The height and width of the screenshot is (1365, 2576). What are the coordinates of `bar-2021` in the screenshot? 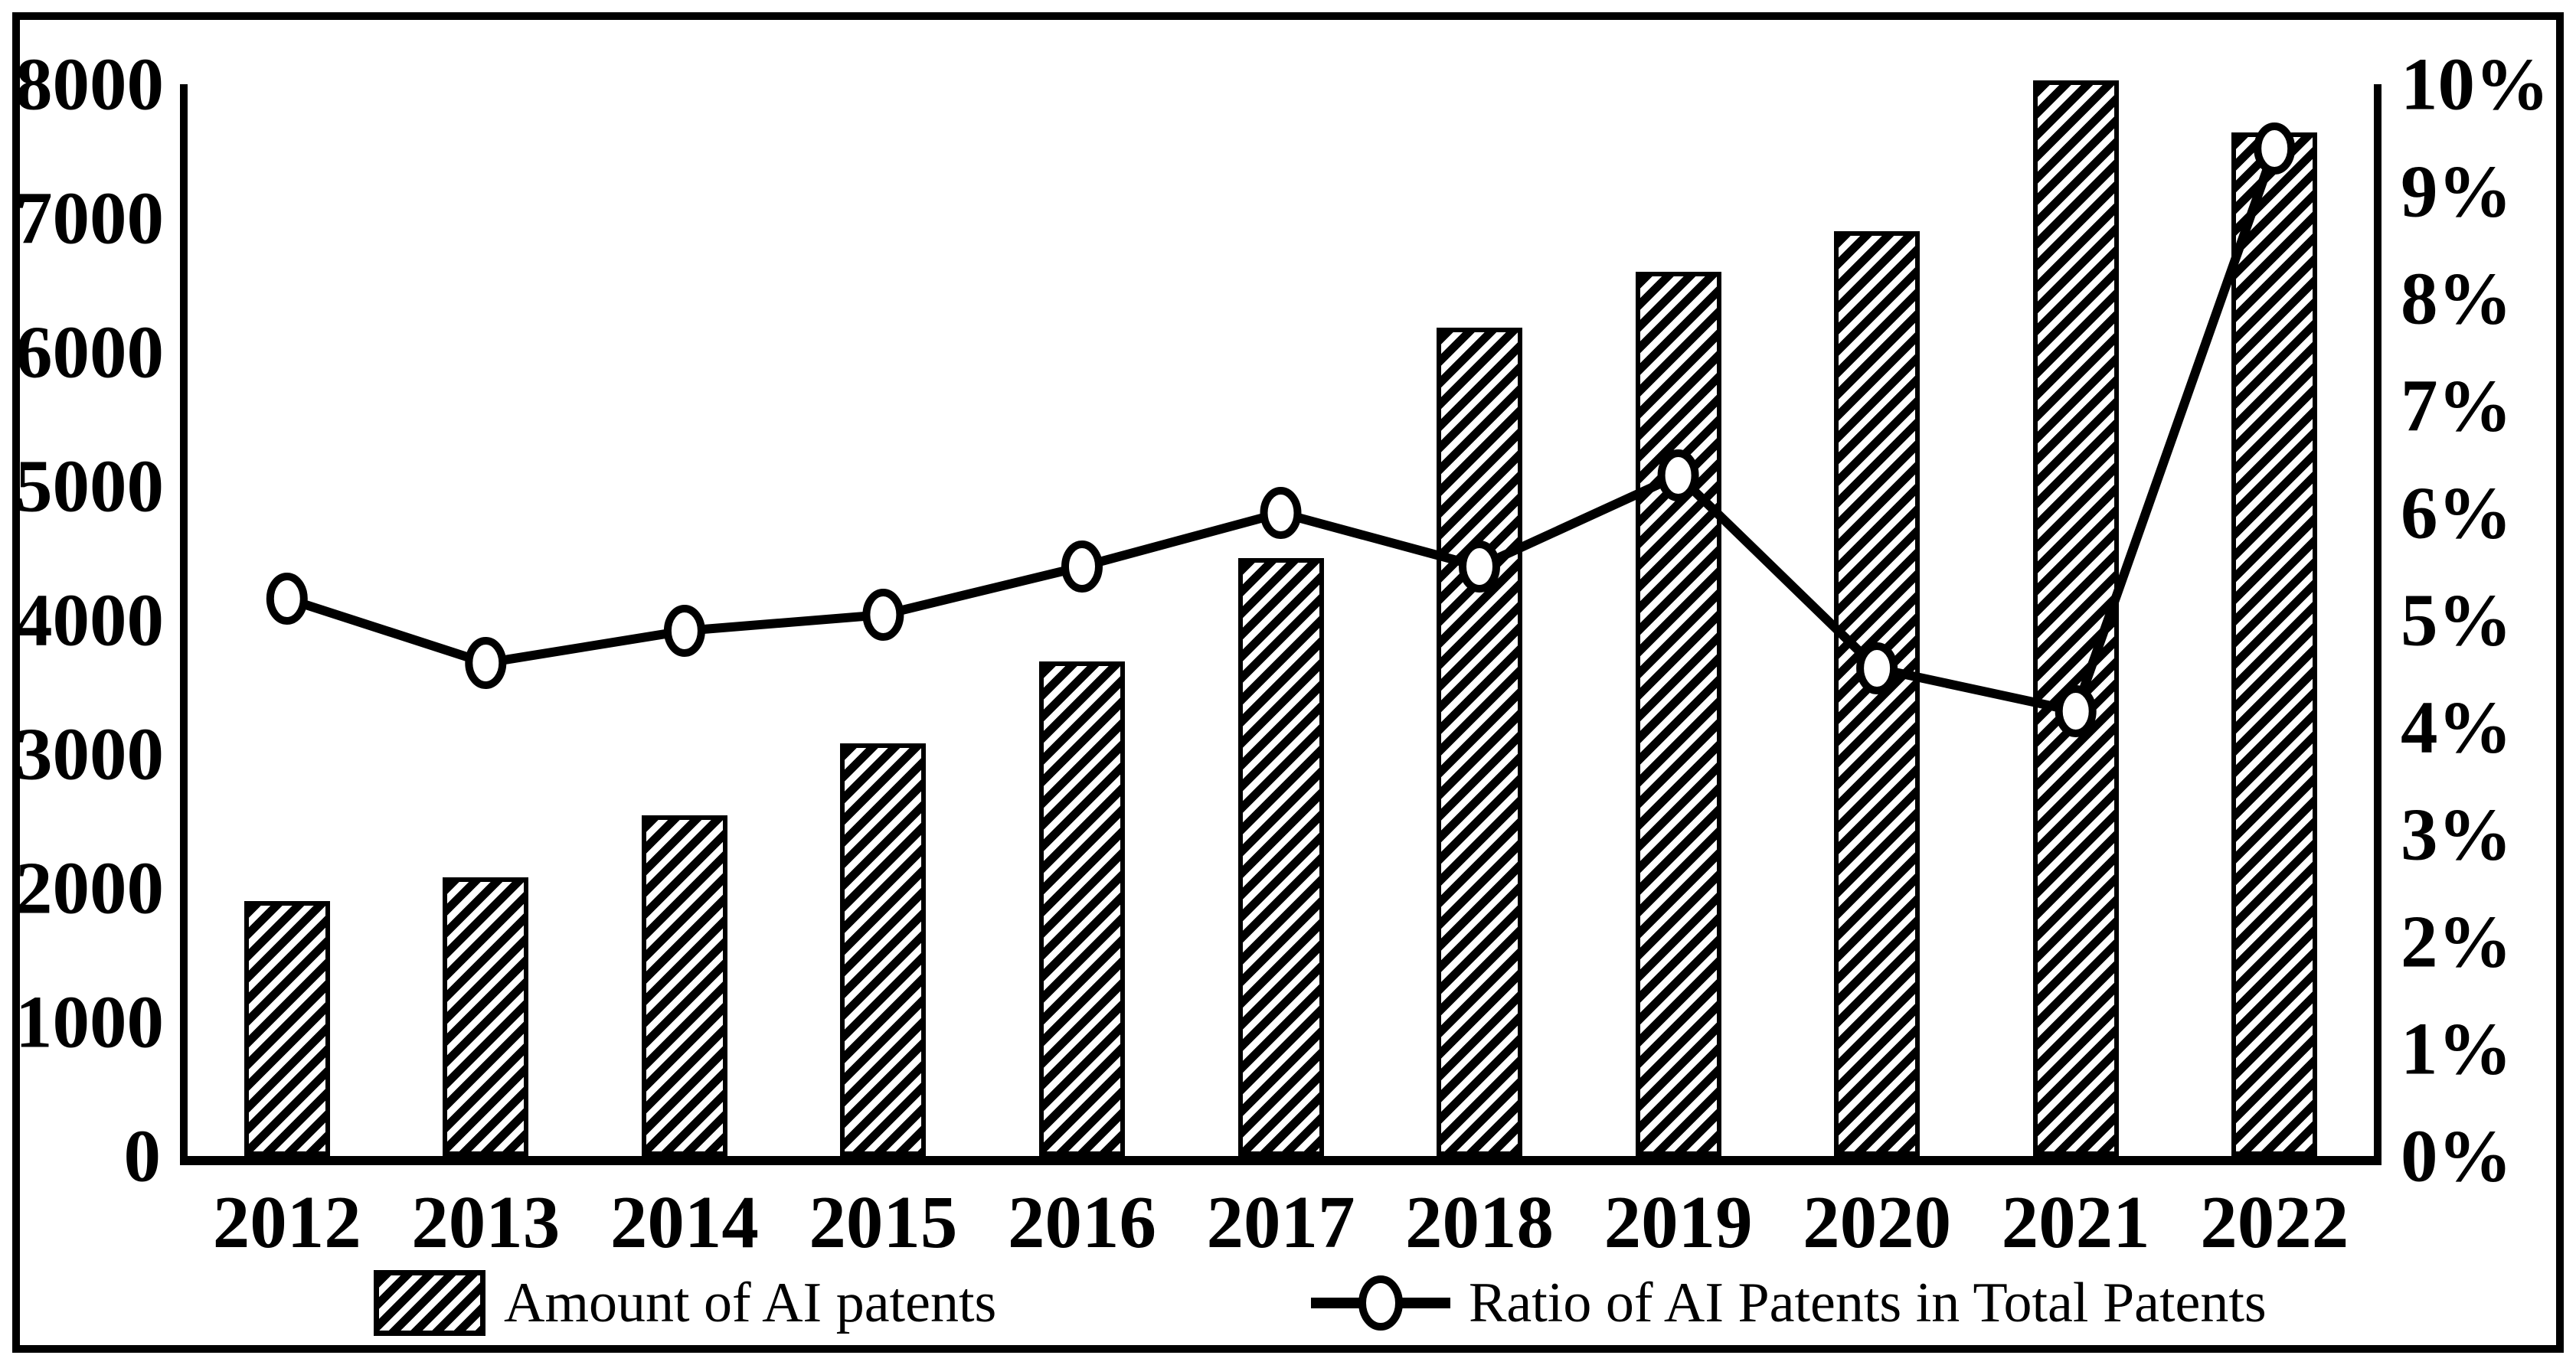 It's located at (2076, 618).